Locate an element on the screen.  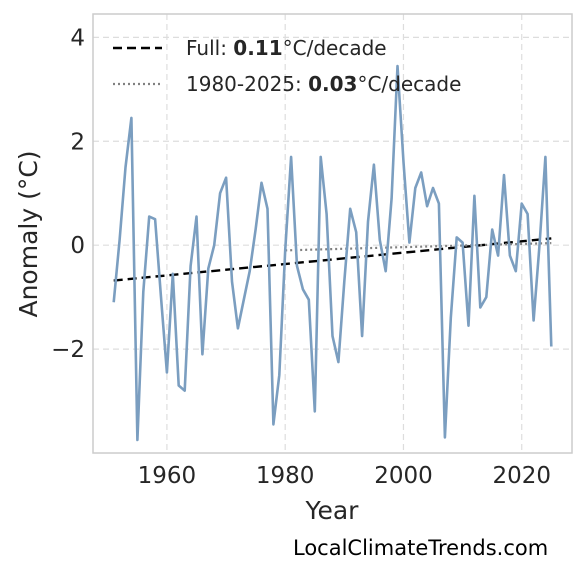
x-axis-label: Year is located at coordinates (332, 510).